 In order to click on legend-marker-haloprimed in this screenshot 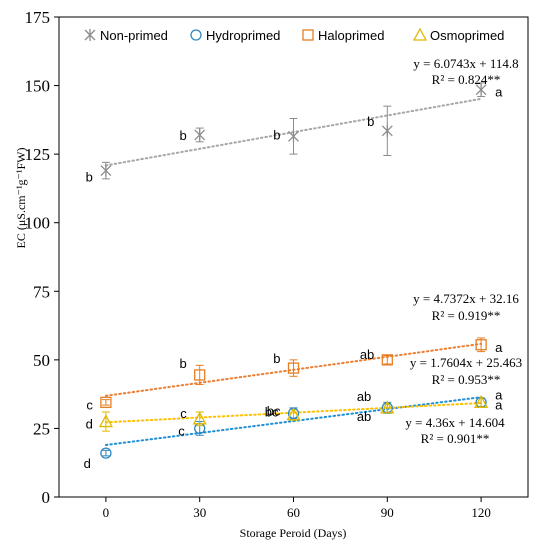, I will do `click(308, 35)`.